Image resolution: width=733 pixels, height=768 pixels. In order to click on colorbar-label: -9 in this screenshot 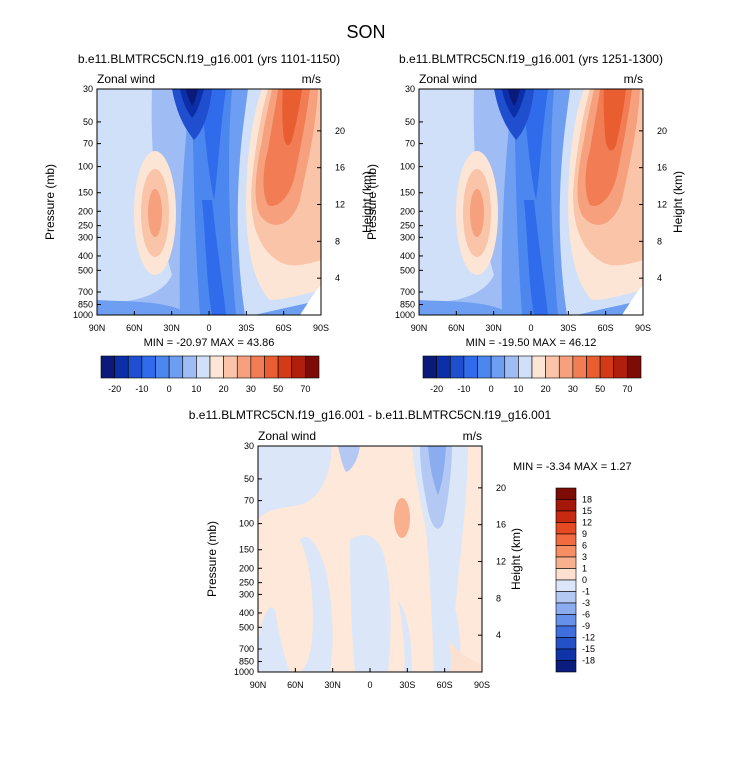, I will do `click(586, 626)`.